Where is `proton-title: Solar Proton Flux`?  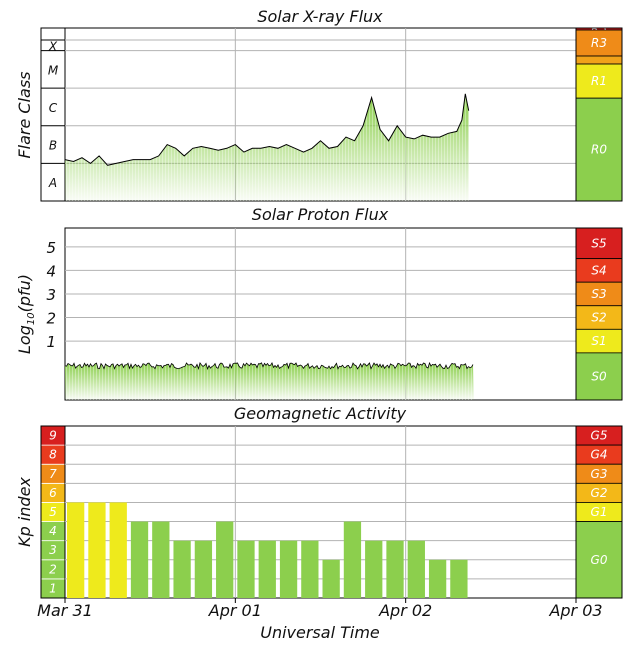 proton-title: Solar Proton Flux is located at coordinates (320, 214).